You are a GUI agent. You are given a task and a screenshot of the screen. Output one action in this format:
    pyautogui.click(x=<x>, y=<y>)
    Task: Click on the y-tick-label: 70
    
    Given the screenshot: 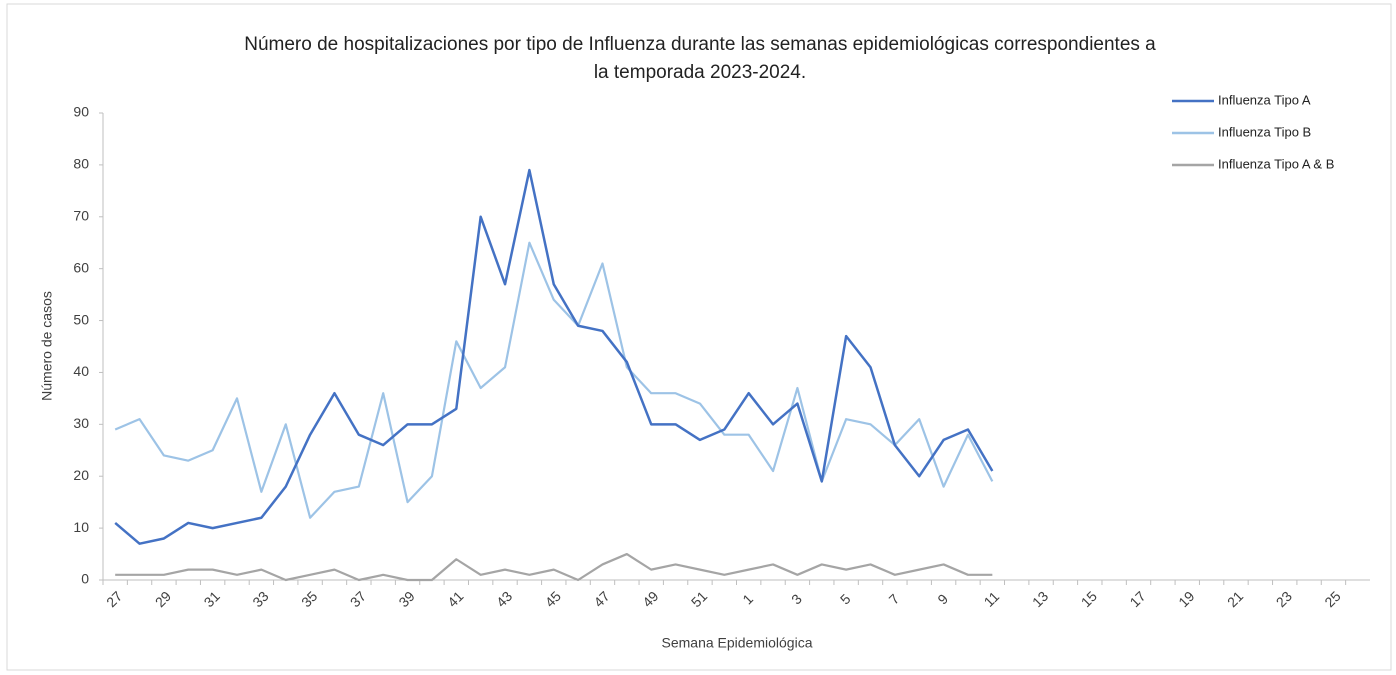 What is the action you would take?
    pyautogui.click(x=81, y=215)
    